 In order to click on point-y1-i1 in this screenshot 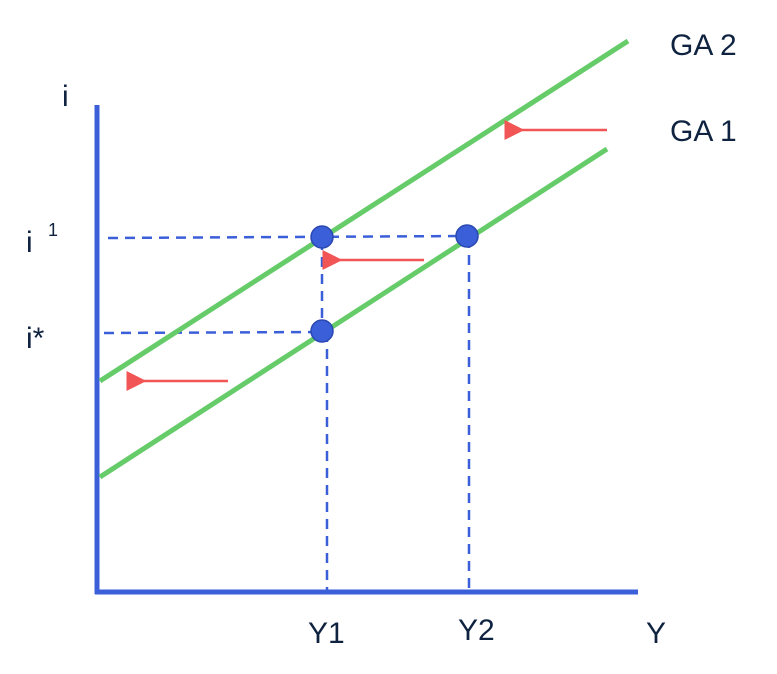, I will do `click(322, 237)`.